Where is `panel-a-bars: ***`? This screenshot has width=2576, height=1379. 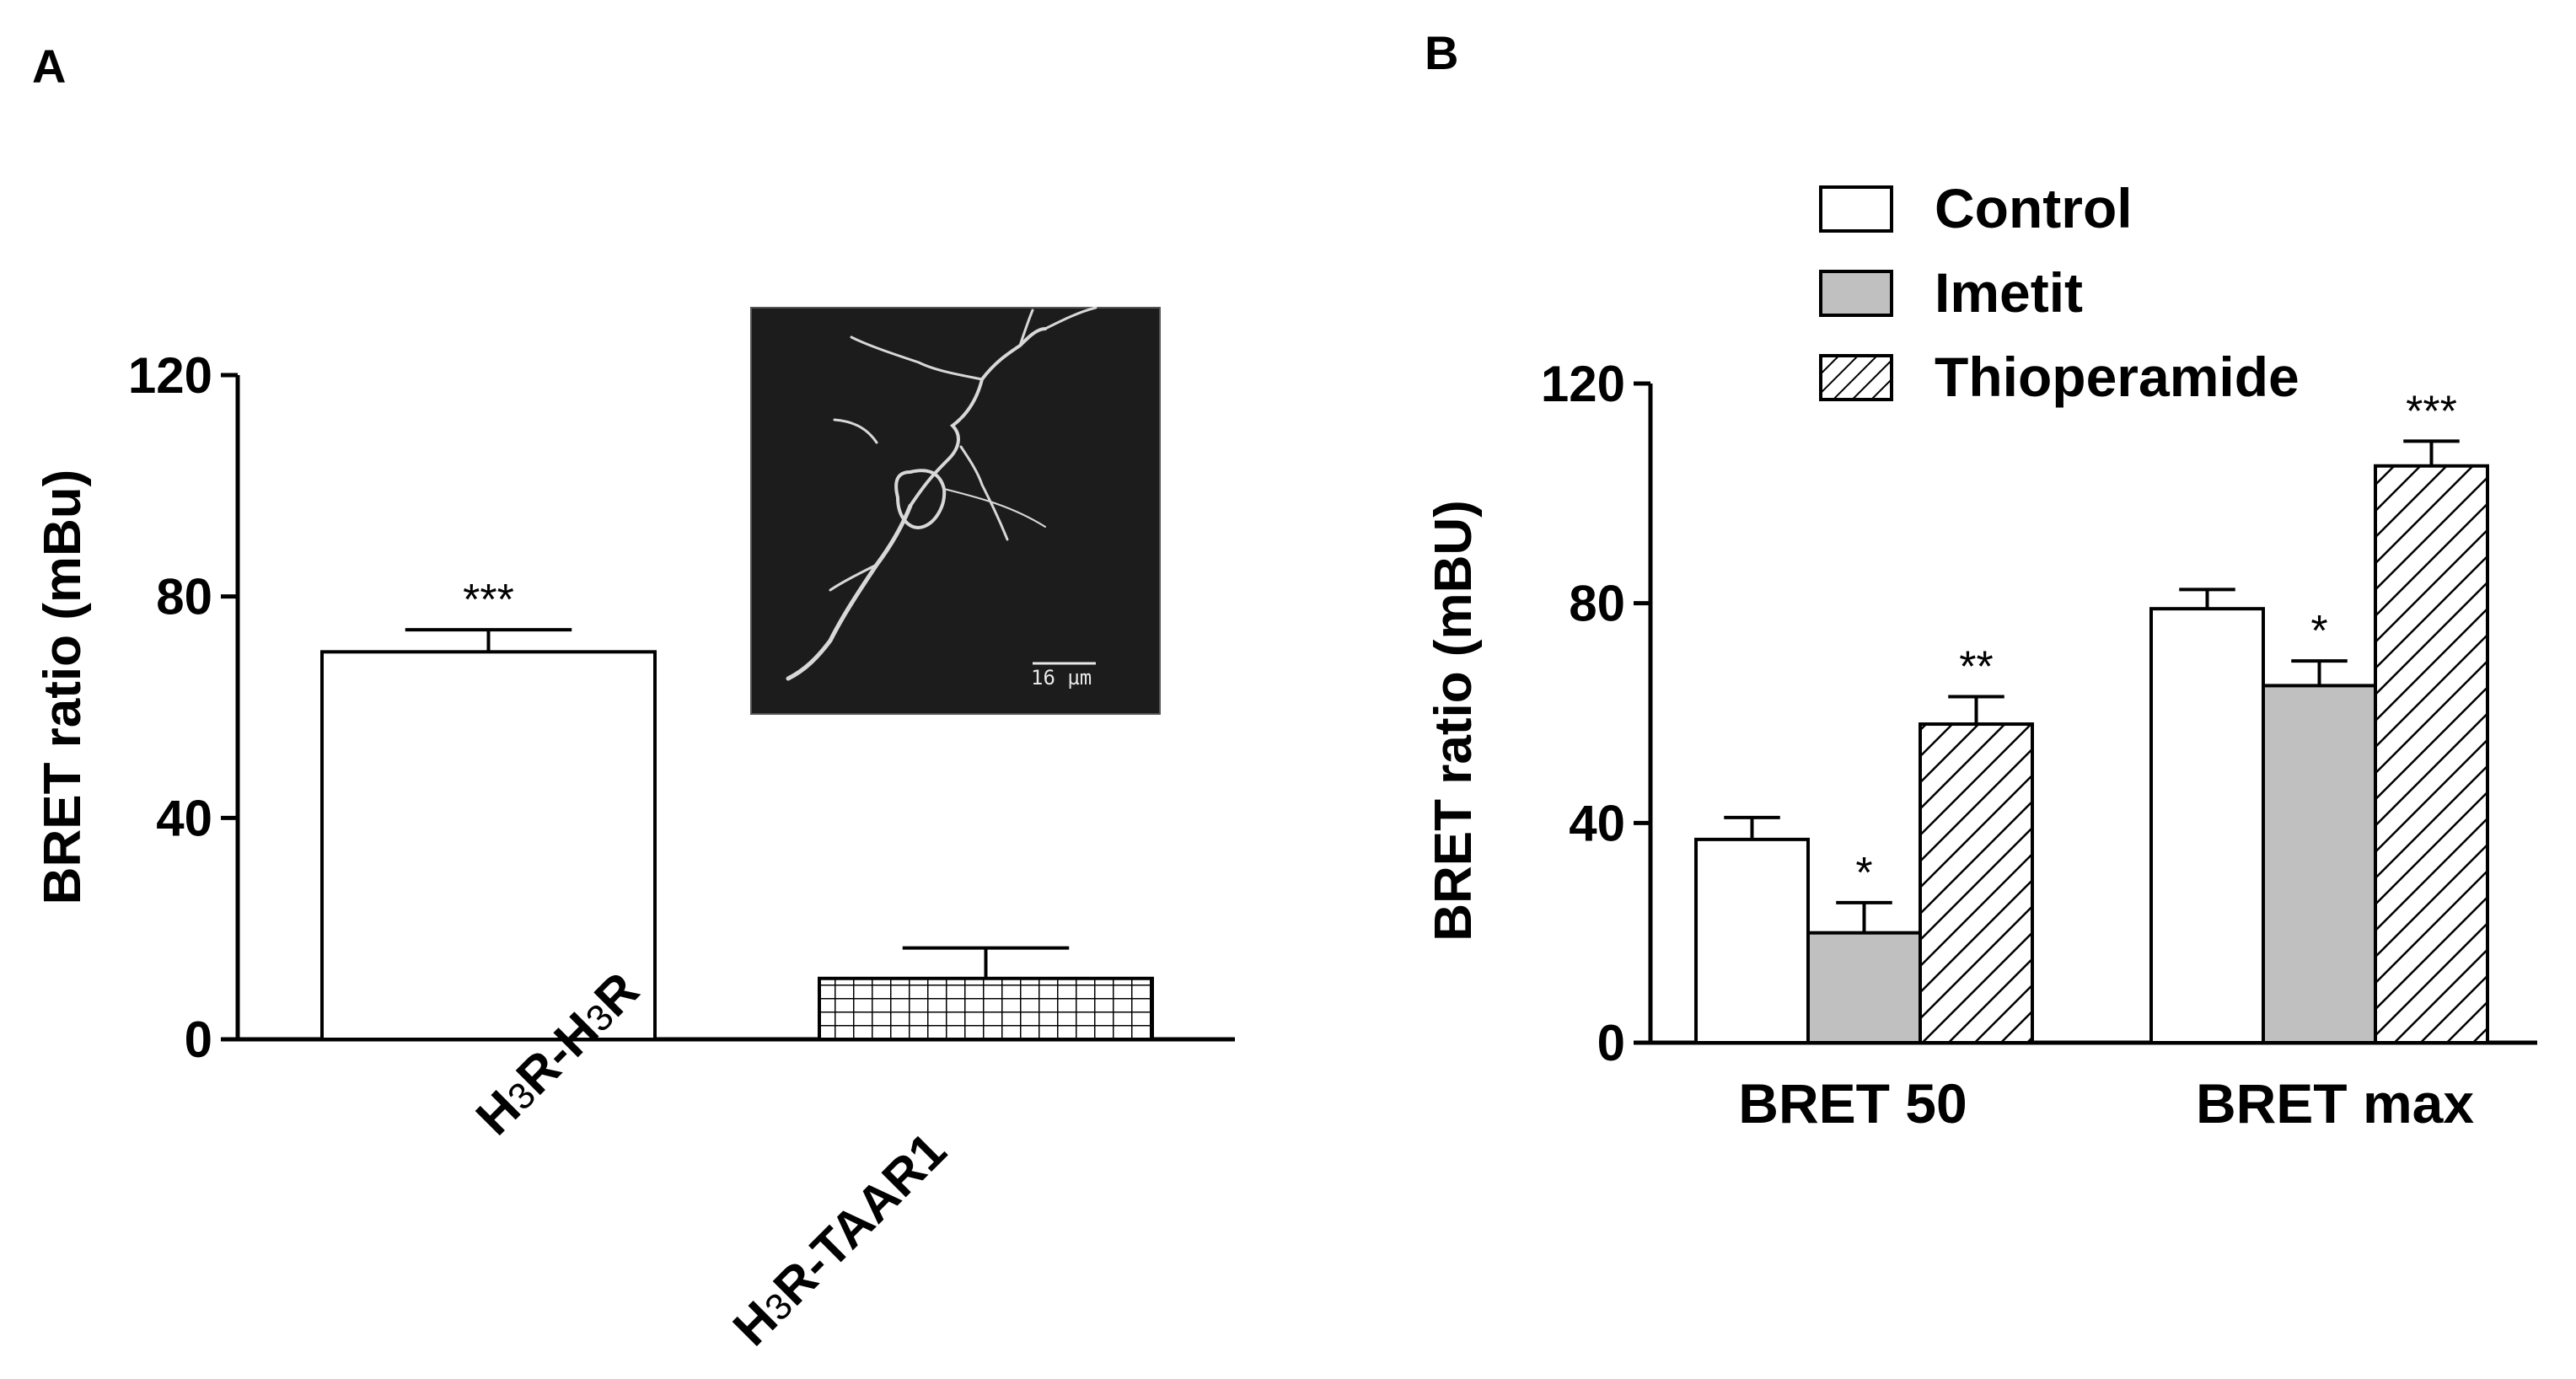 panel-a-bars: *** is located at coordinates (737, 809).